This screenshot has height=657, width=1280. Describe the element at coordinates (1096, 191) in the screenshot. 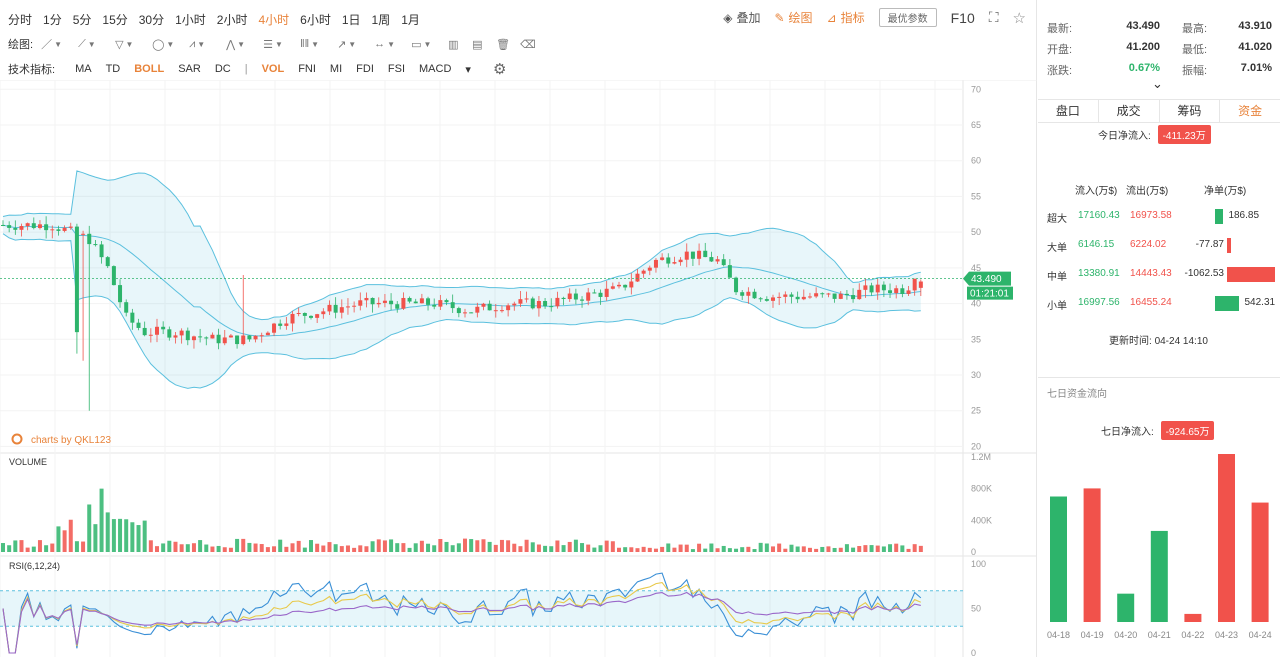

I see `col-in-header: 流入(万$)` at that location.